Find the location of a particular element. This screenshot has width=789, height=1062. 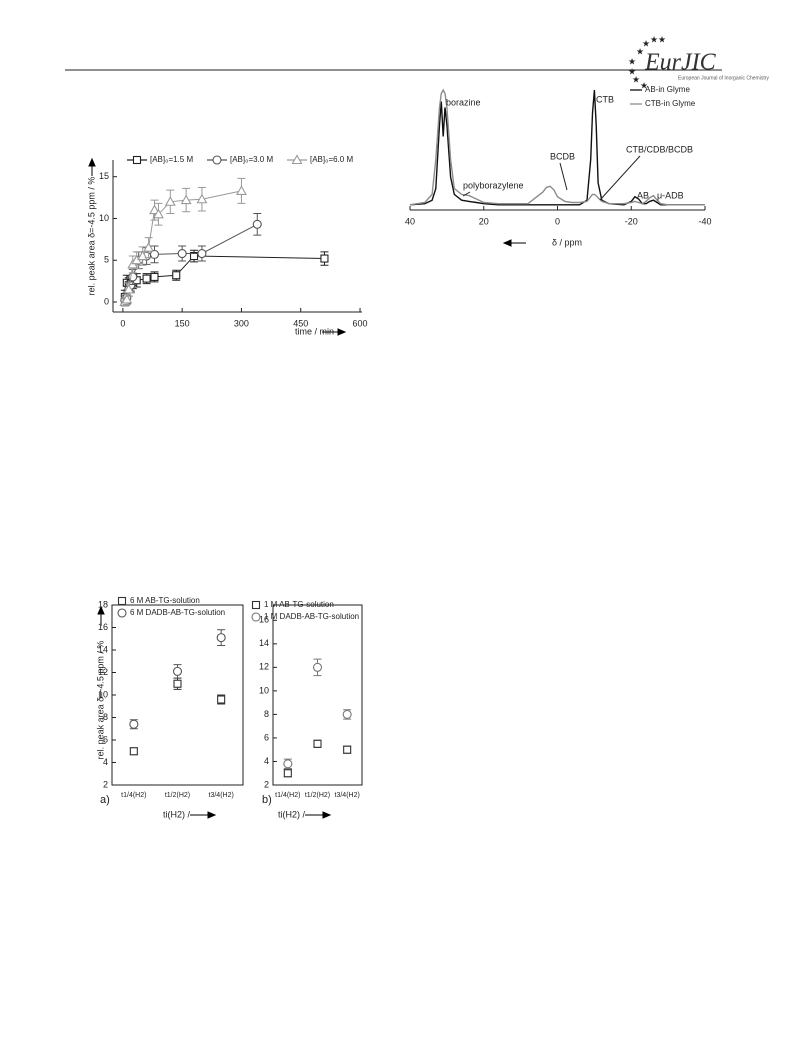

journal-name: European Journal of Inorganic Chemistry is located at coordinates (723, 78).